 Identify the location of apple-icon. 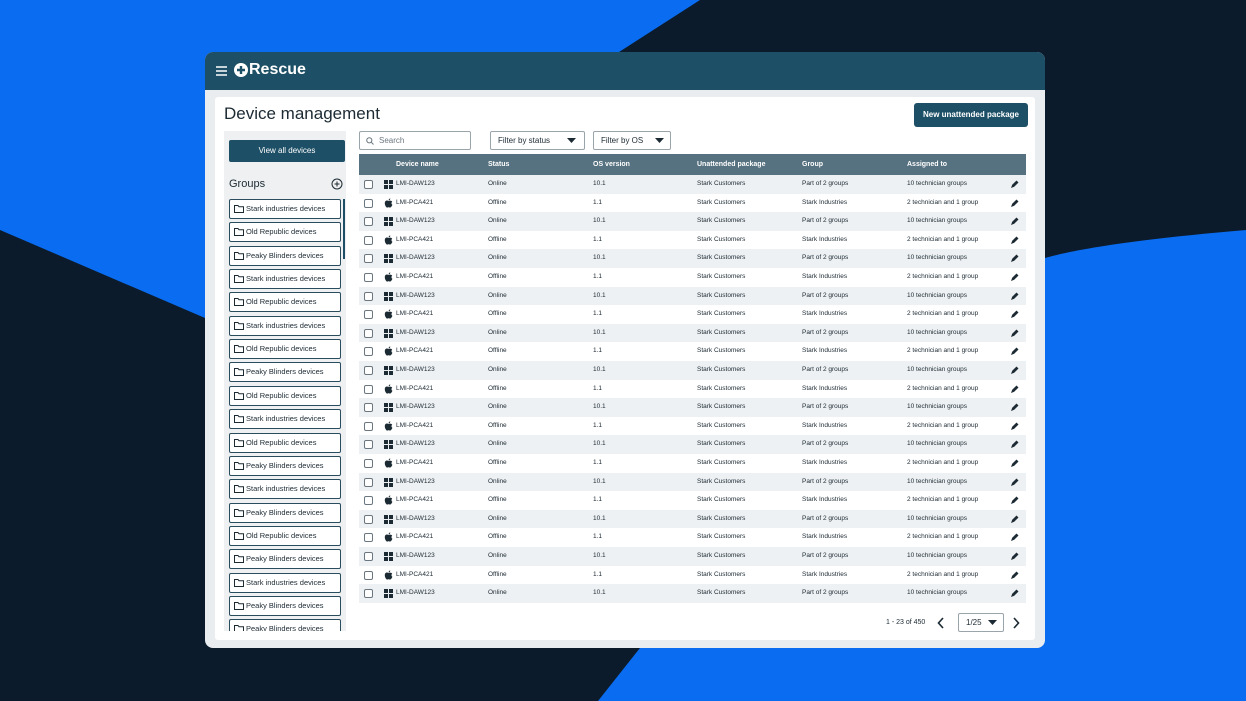
(388, 277).